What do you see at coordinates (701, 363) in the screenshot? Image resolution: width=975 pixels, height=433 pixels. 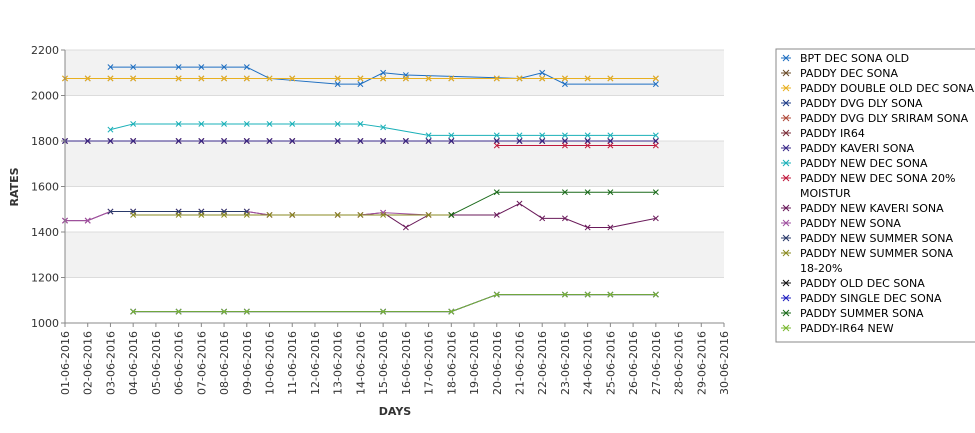 I see `x-tick-label: 29-06-2016` at bounding box center [701, 363].